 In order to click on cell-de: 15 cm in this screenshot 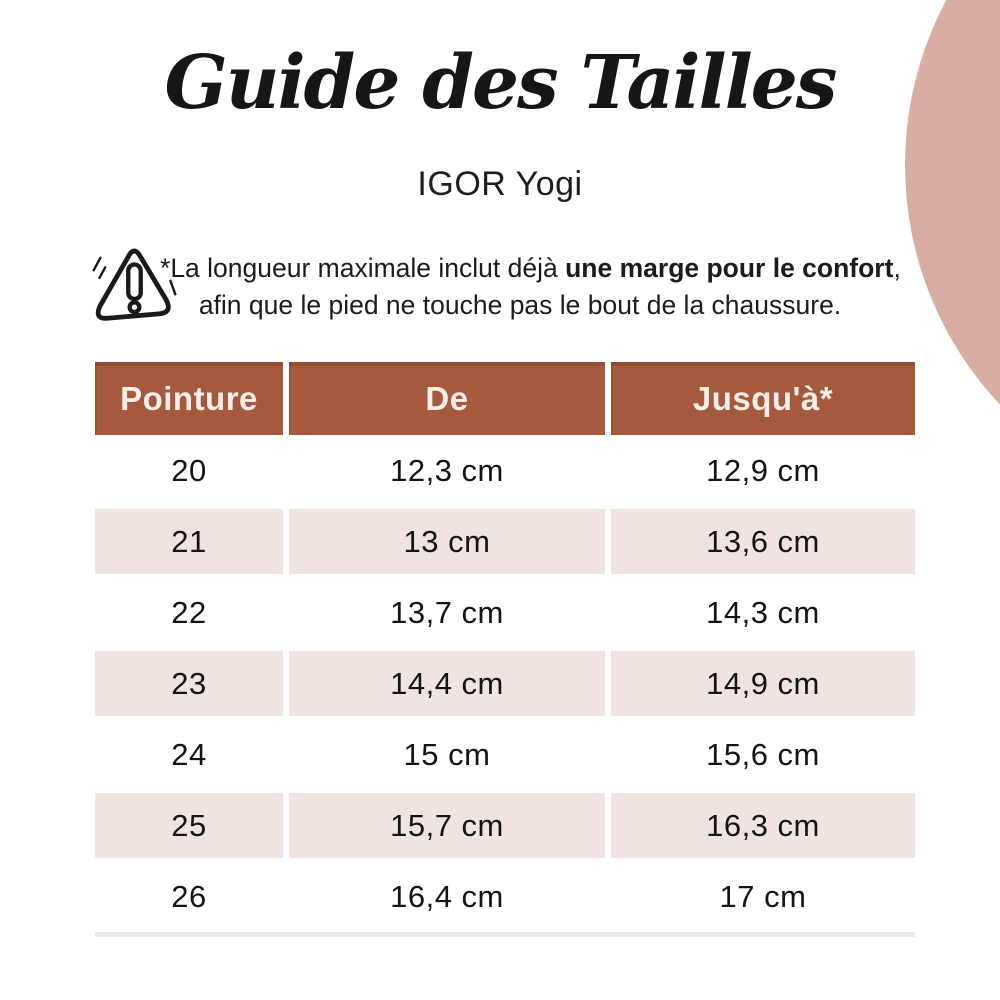, I will do `click(447, 754)`.